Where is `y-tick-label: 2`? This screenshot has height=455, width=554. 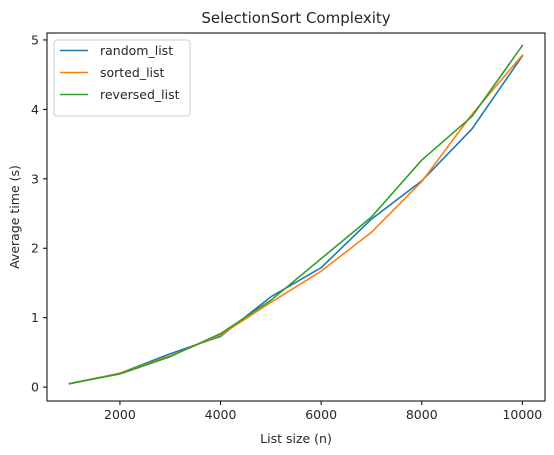 y-tick-label: 2 is located at coordinates (35, 248).